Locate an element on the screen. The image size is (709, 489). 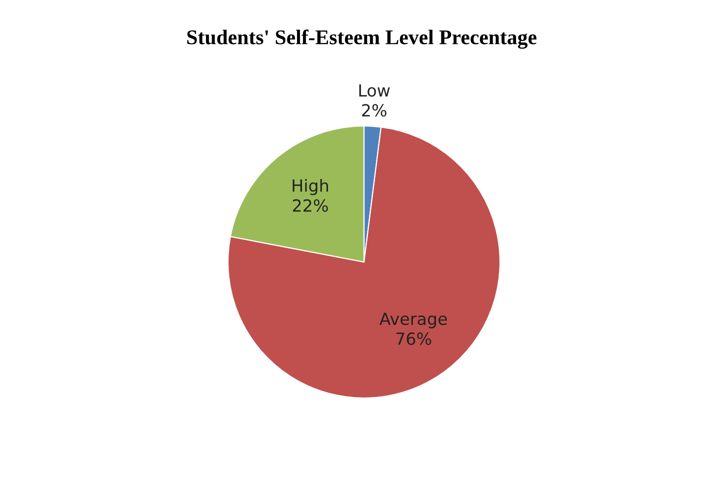
slice-label: Average is located at coordinates (413, 320).